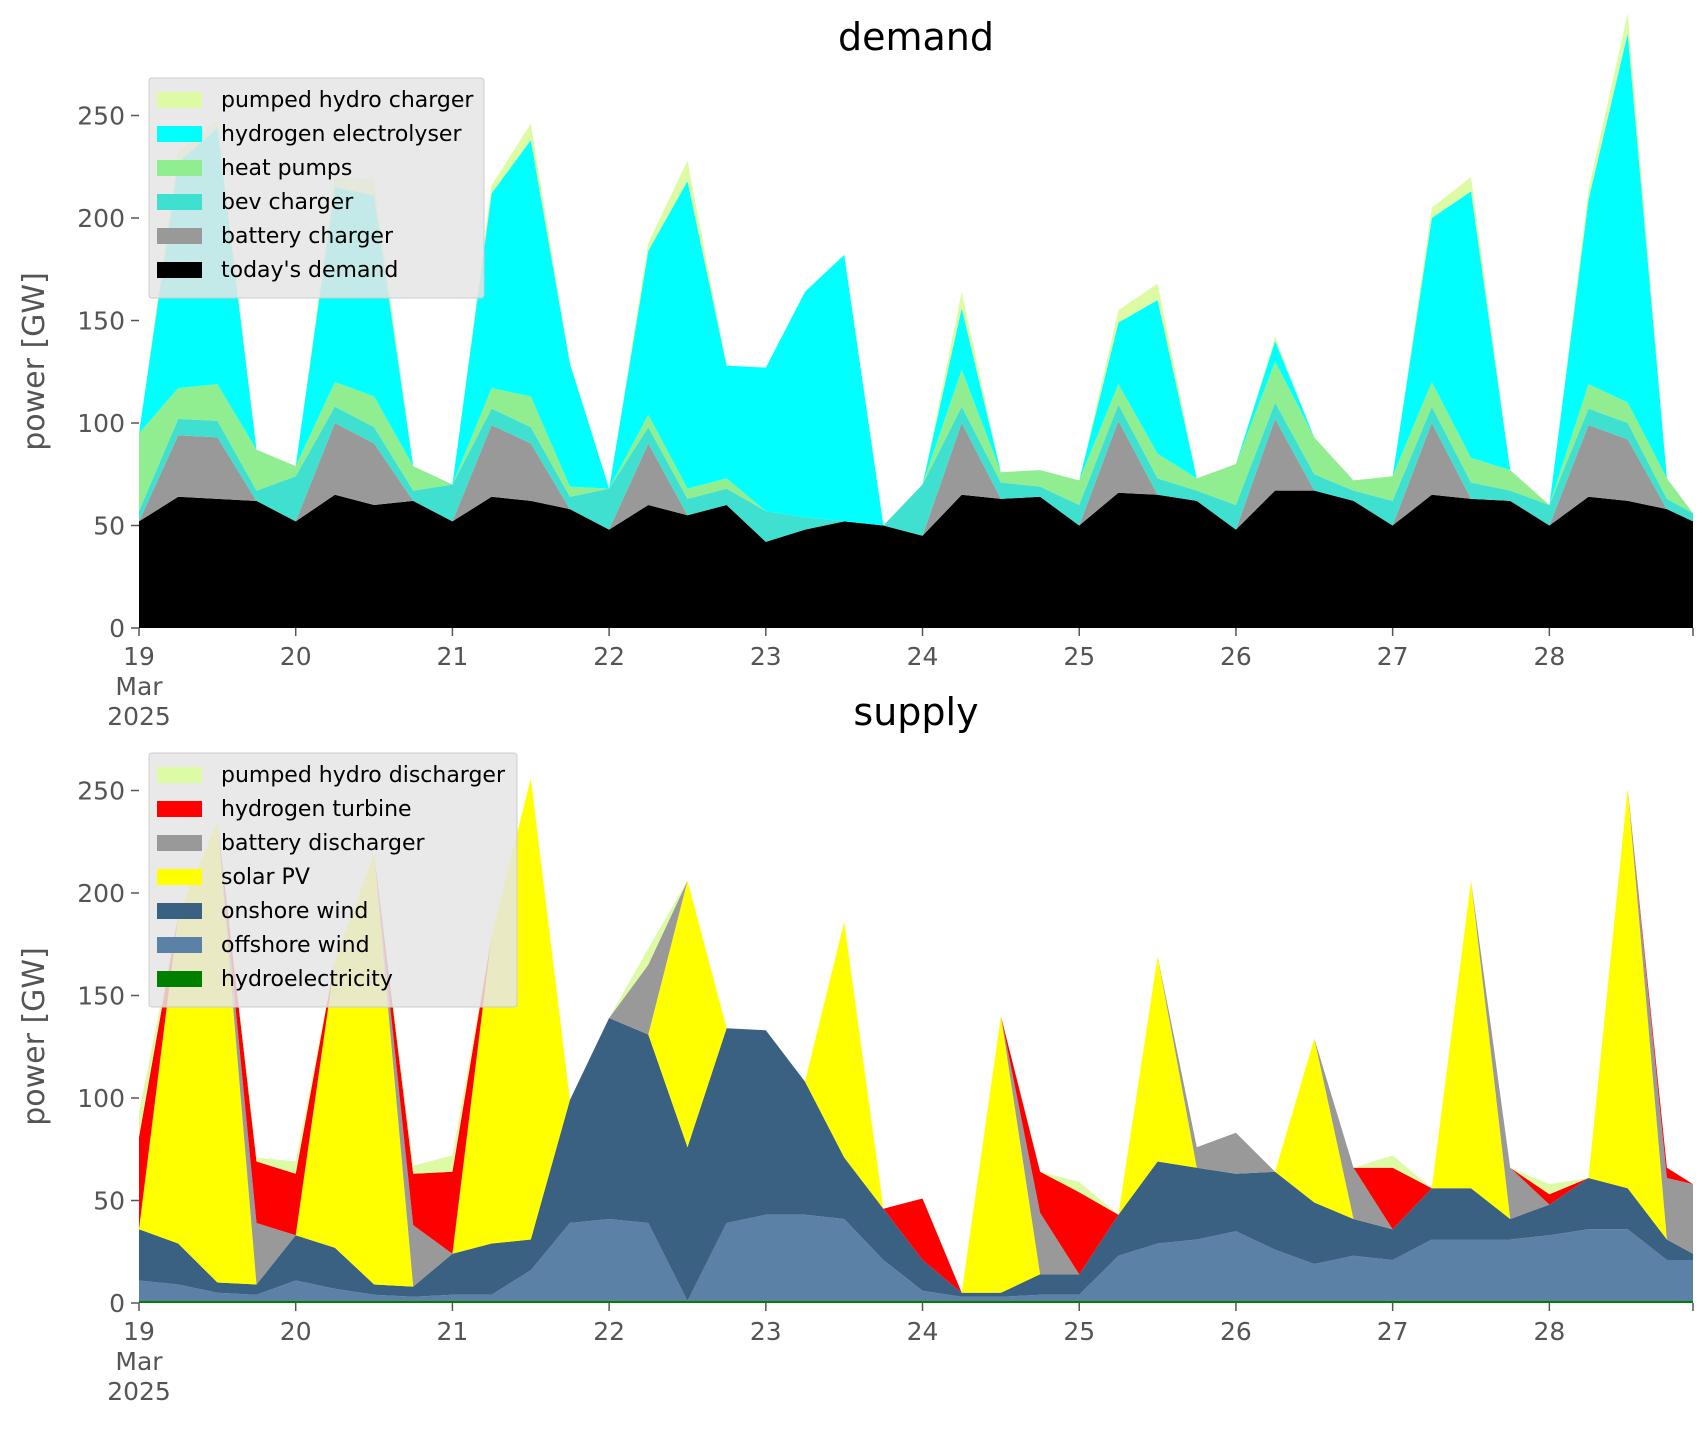 The height and width of the screenshot is (1431, 1706). I want to click on y-tick-label: 150, so click(101, 996).